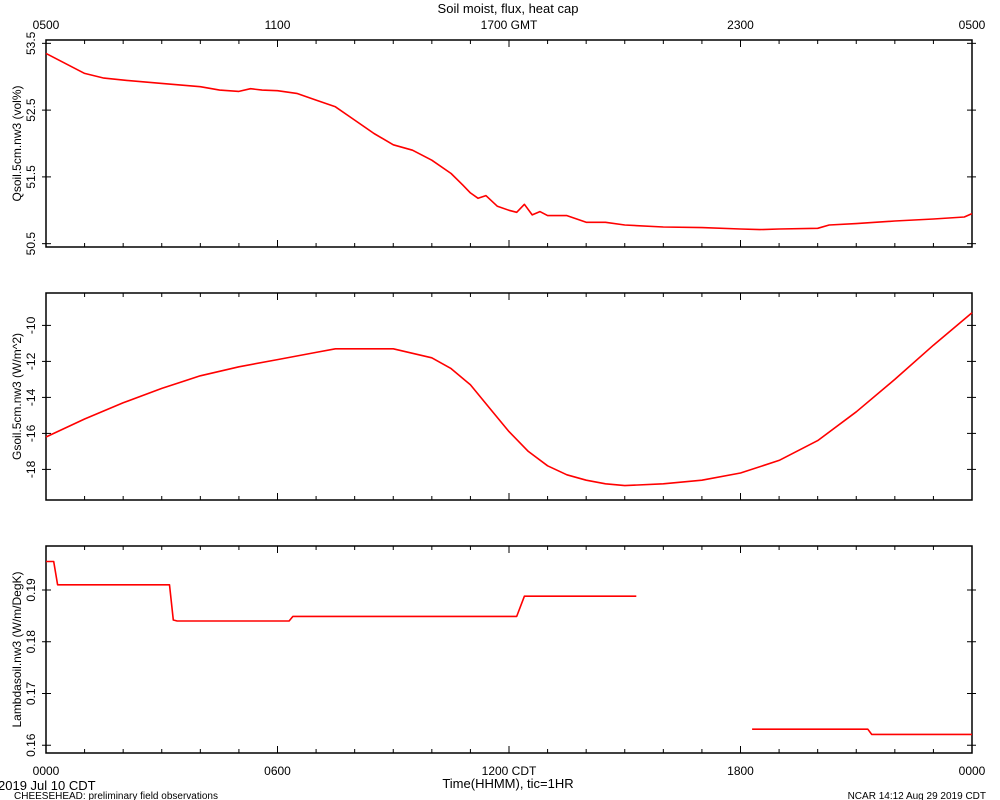 Image resolution: width=1000 pixels, height=800 pixels. I want to click on bottom-tick-label: 1800, so click(740, 771).